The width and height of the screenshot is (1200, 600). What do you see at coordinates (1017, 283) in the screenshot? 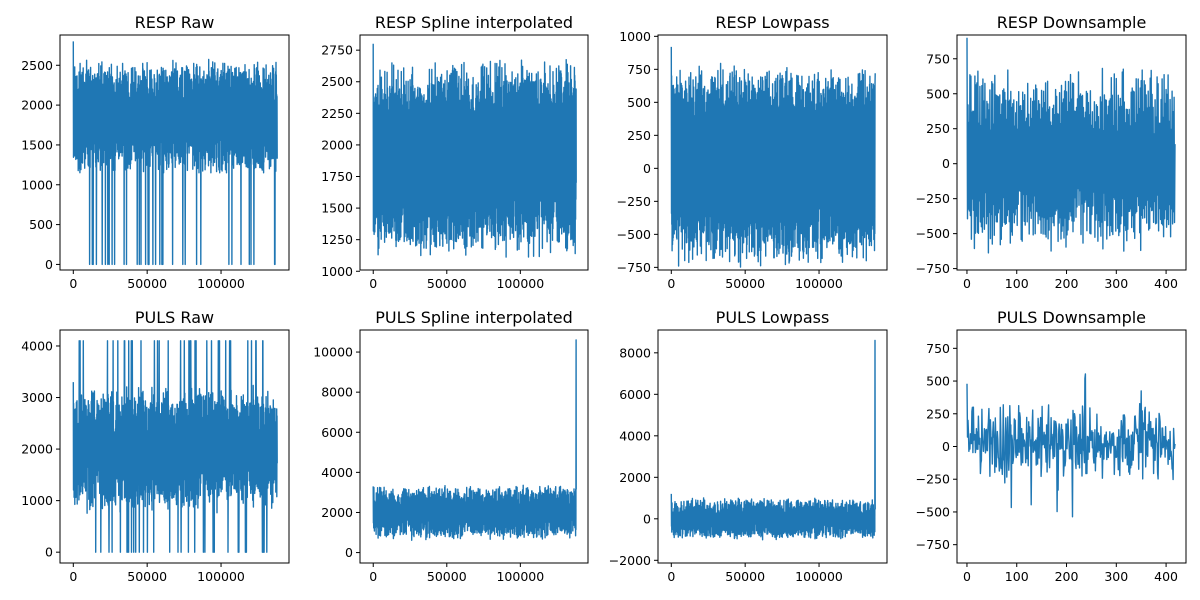
I see `x-tick-label: 100` at bounding box center [1017, 283].